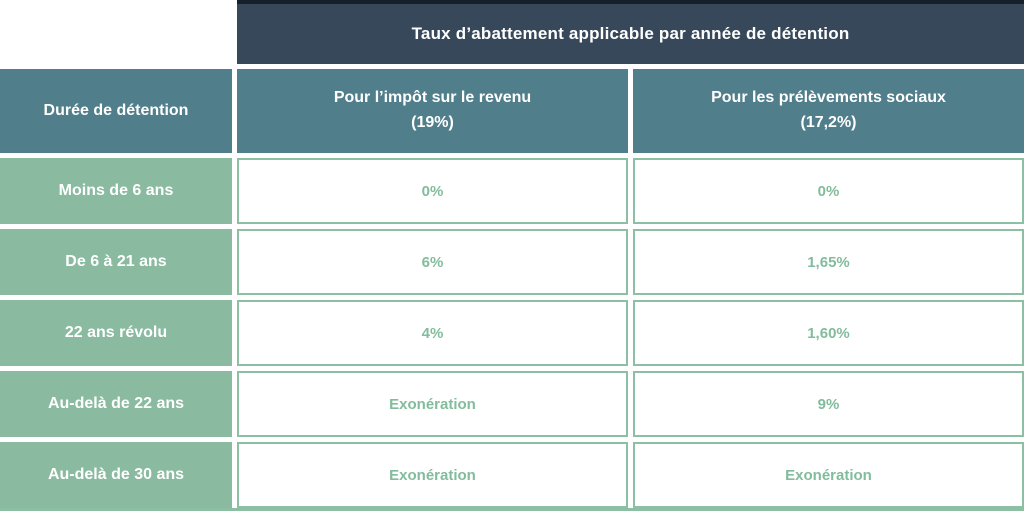 This screenshot has height=511, width=1024. I want to click on column-header-income-tax: Pour l’impôt sur le revenu (19%), so click(432, 111).